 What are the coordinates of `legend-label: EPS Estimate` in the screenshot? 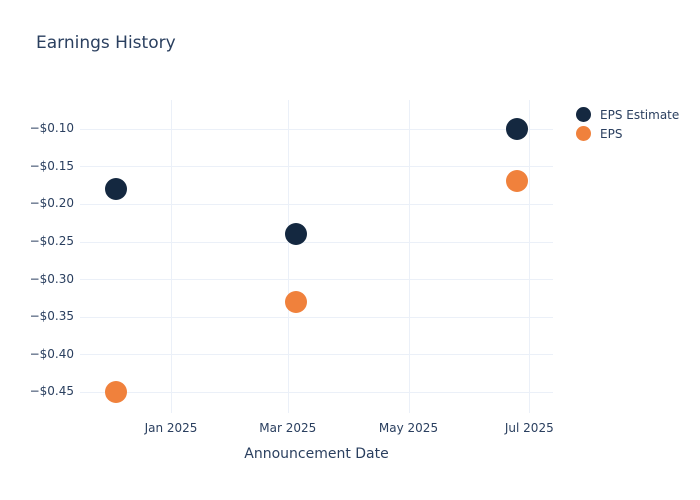 It's located at (640, 114).